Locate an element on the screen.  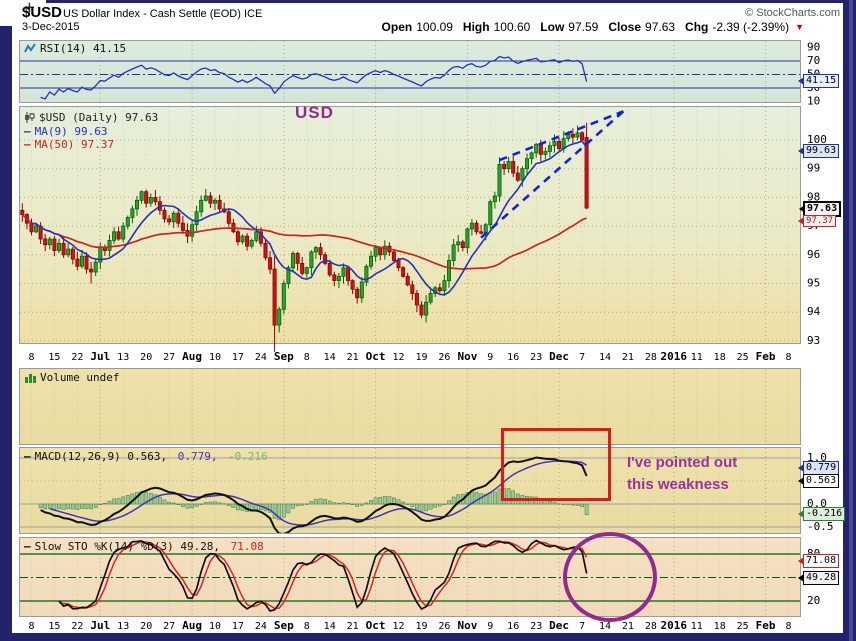
weakness-annotation: I've pointed out this weakness is located at coordinates (682, 474).